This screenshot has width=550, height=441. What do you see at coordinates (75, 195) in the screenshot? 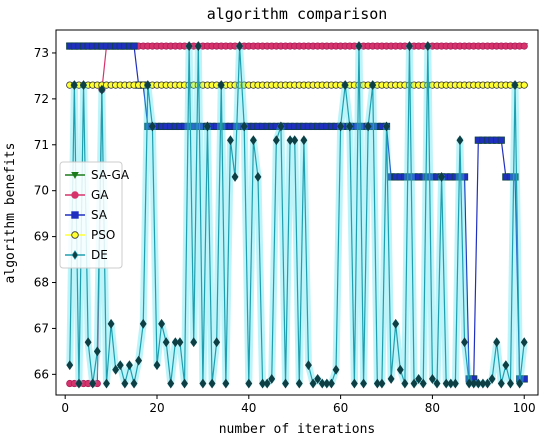
I see `legend-marker-ga` at bounding box center [75, 195].